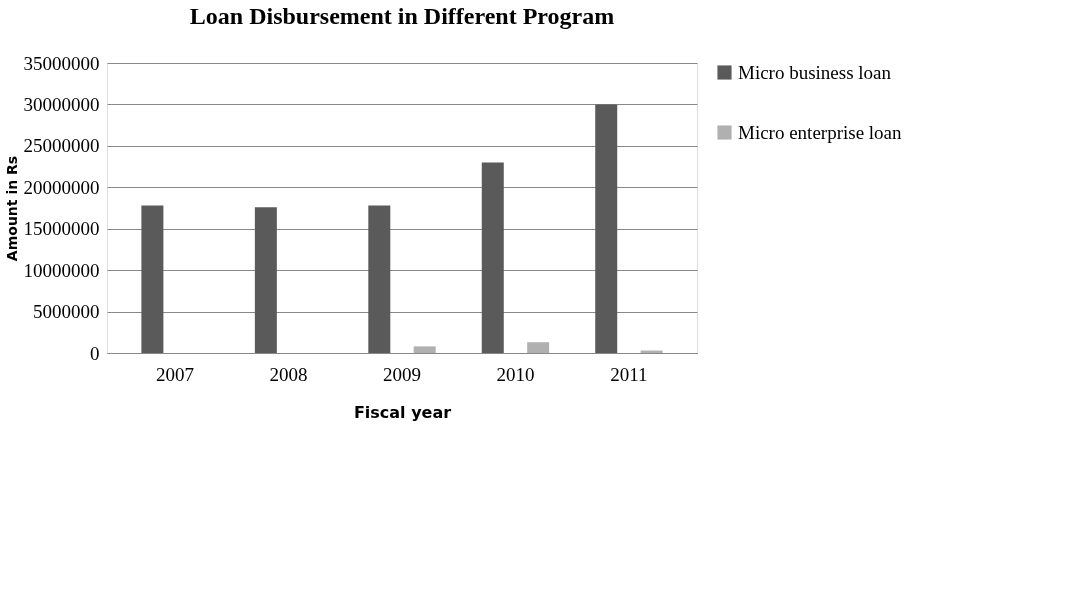 This screenshot has height=603, width=1089. What do you see at coordinates (66, 312) in the screenshot?
I see `y-tick-label: 5000000` at bounding box center [66, 312].